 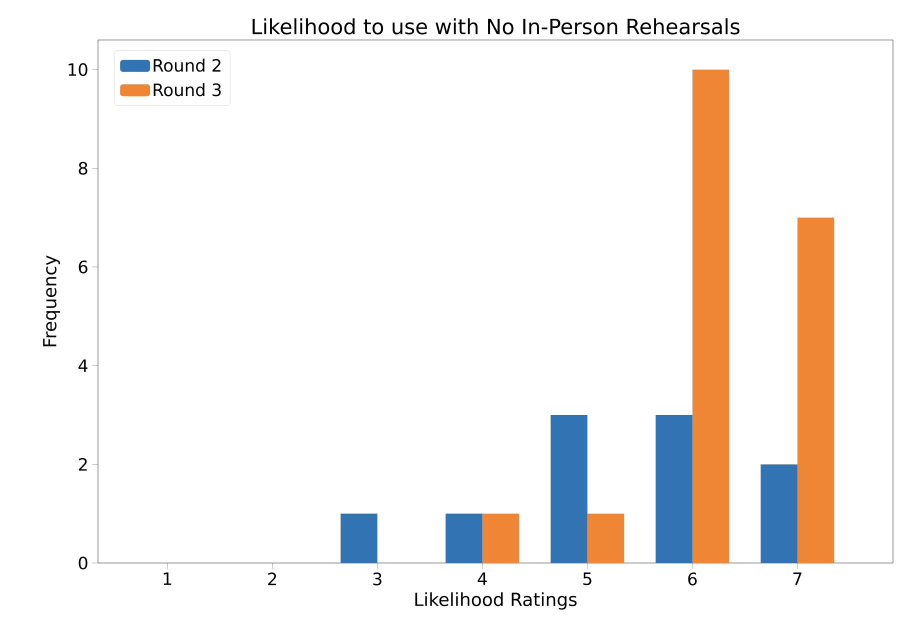 I want to click on y-tick-label: 10, so click(x=78, y=69).